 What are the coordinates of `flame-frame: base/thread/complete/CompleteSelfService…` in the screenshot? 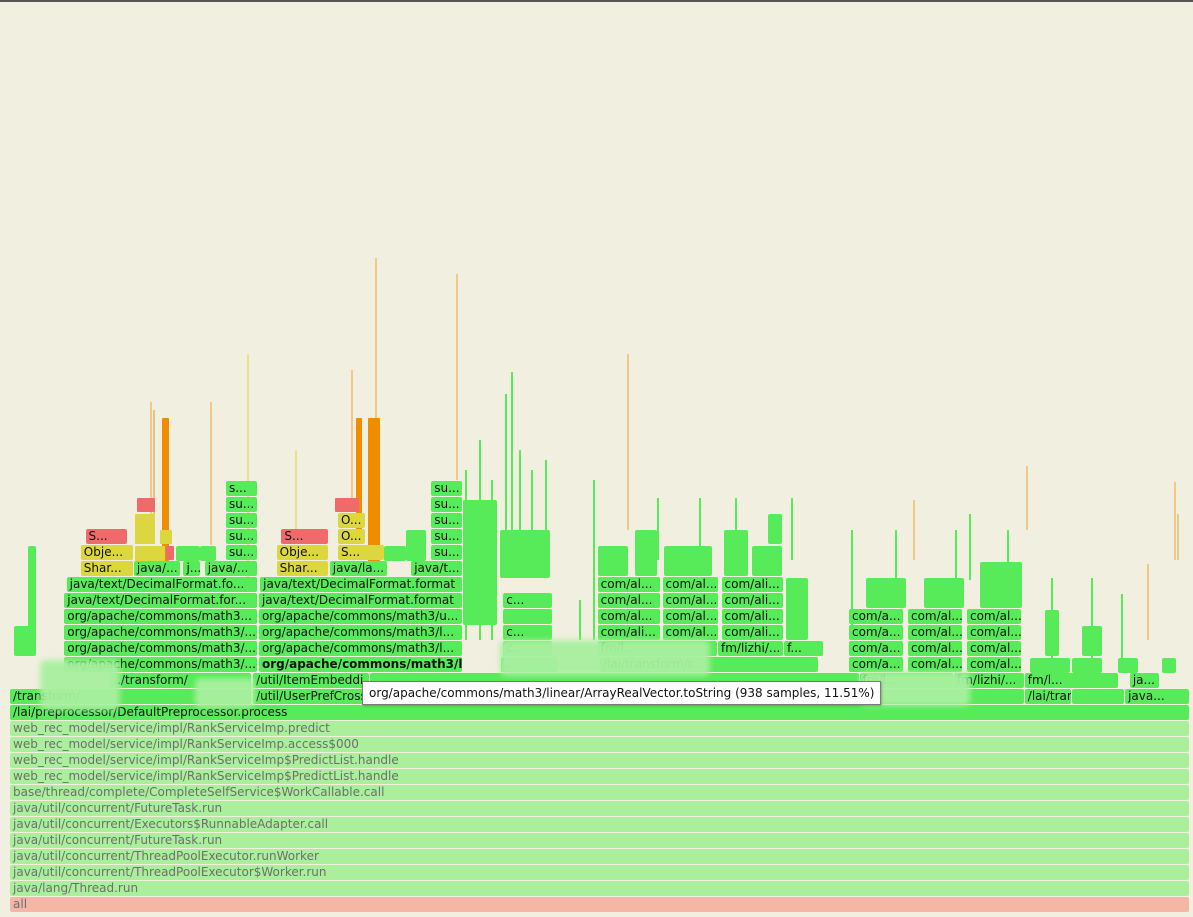 It's located at (599, 792).